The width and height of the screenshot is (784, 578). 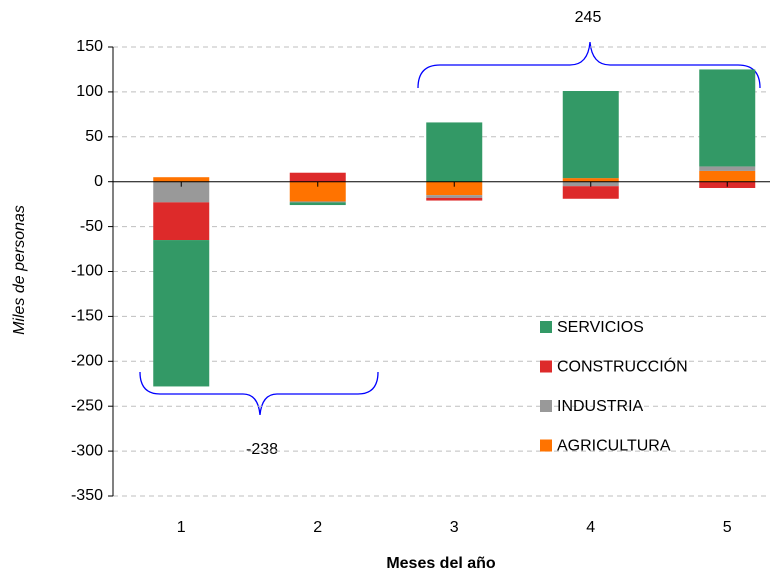 What do you see at coordinates (87, 361) in the screenshot?
I see `y-tick-label: -200` at bounding box center [87, 361].